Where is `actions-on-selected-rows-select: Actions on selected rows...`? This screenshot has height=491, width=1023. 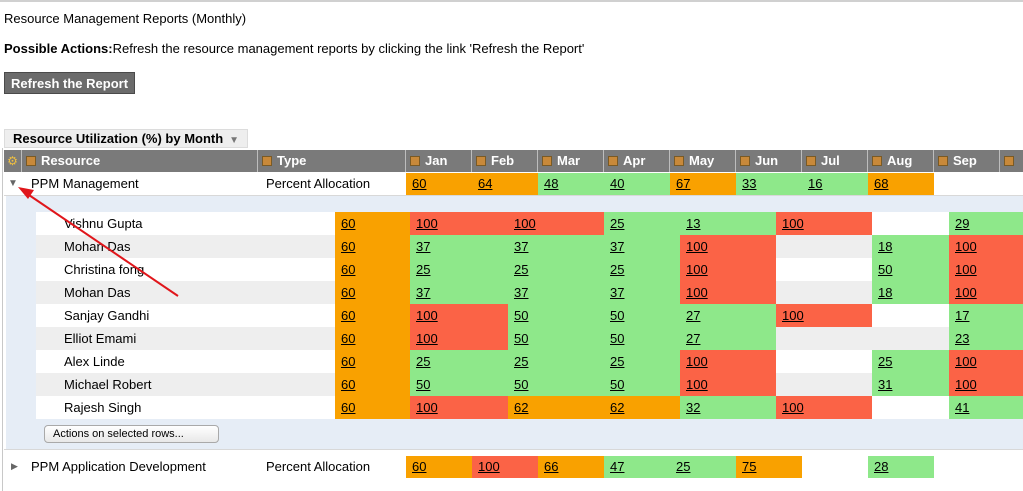 actions-on-selected-rows-select: Actions on selected rows... is located at coordinates (131, 434).